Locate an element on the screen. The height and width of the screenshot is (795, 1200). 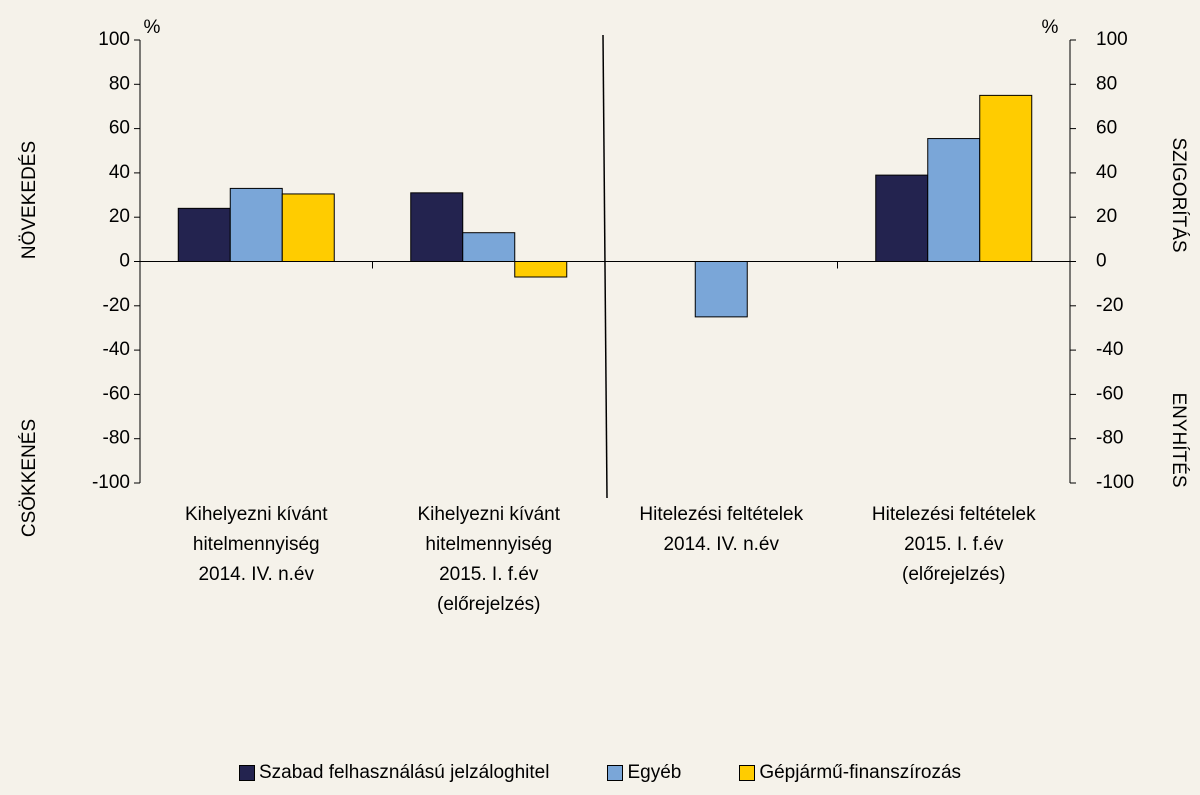
legend-item: Egyéb is located at coordinates (644, 773).